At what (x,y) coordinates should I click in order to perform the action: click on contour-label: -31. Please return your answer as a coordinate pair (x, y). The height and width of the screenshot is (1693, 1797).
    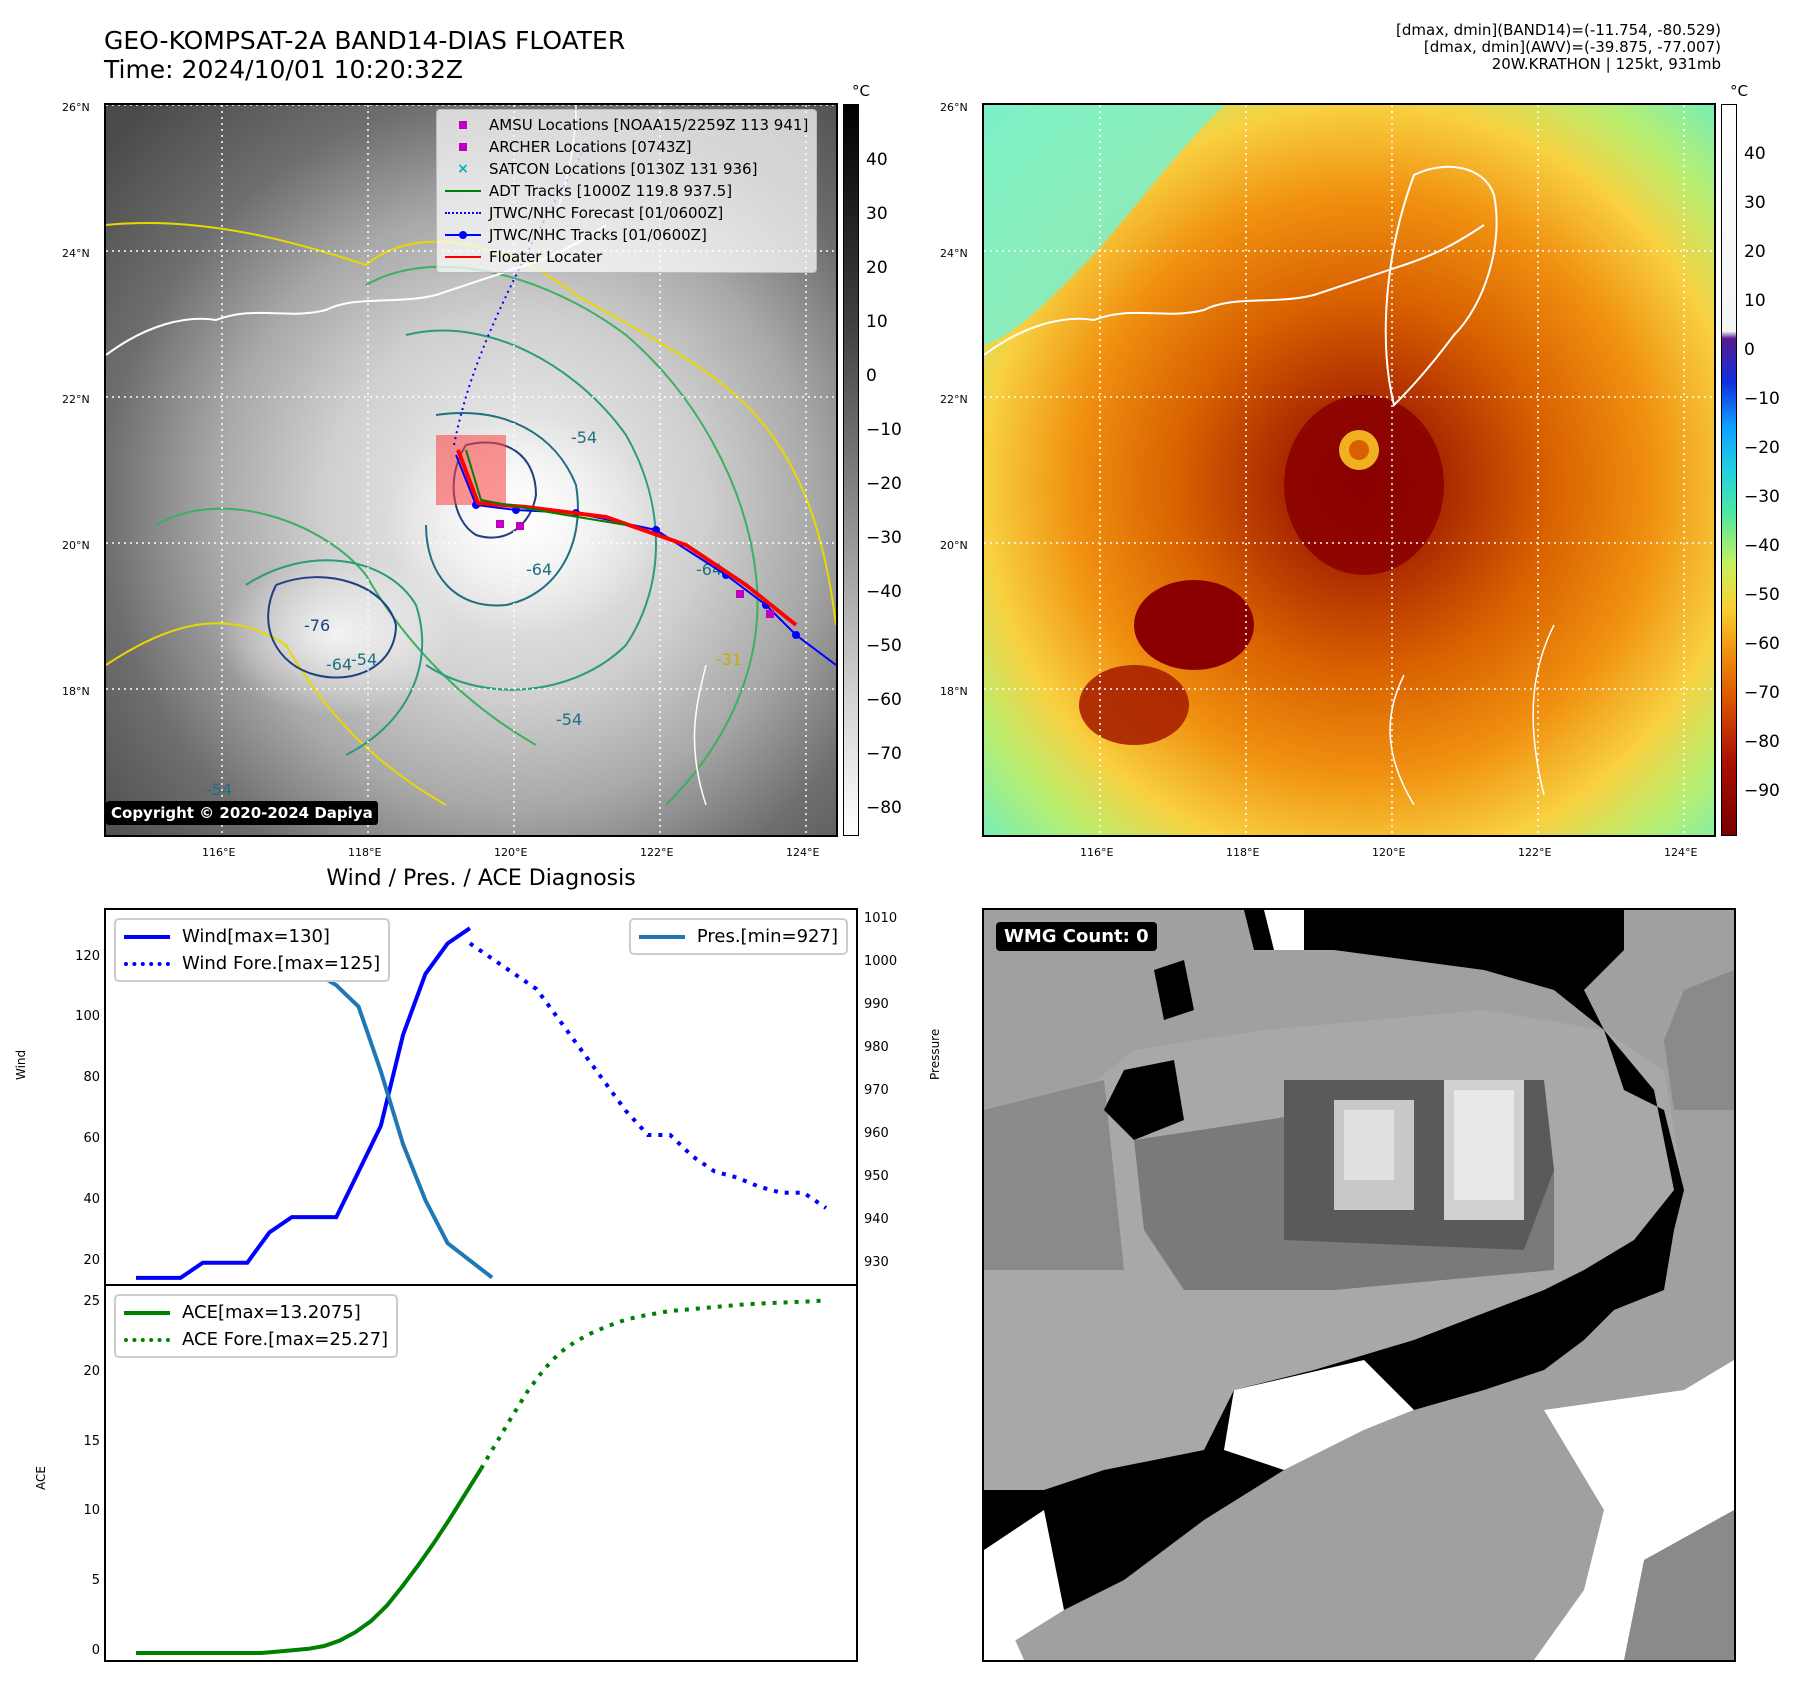
    Looking at the image, I should click on (729, 659).